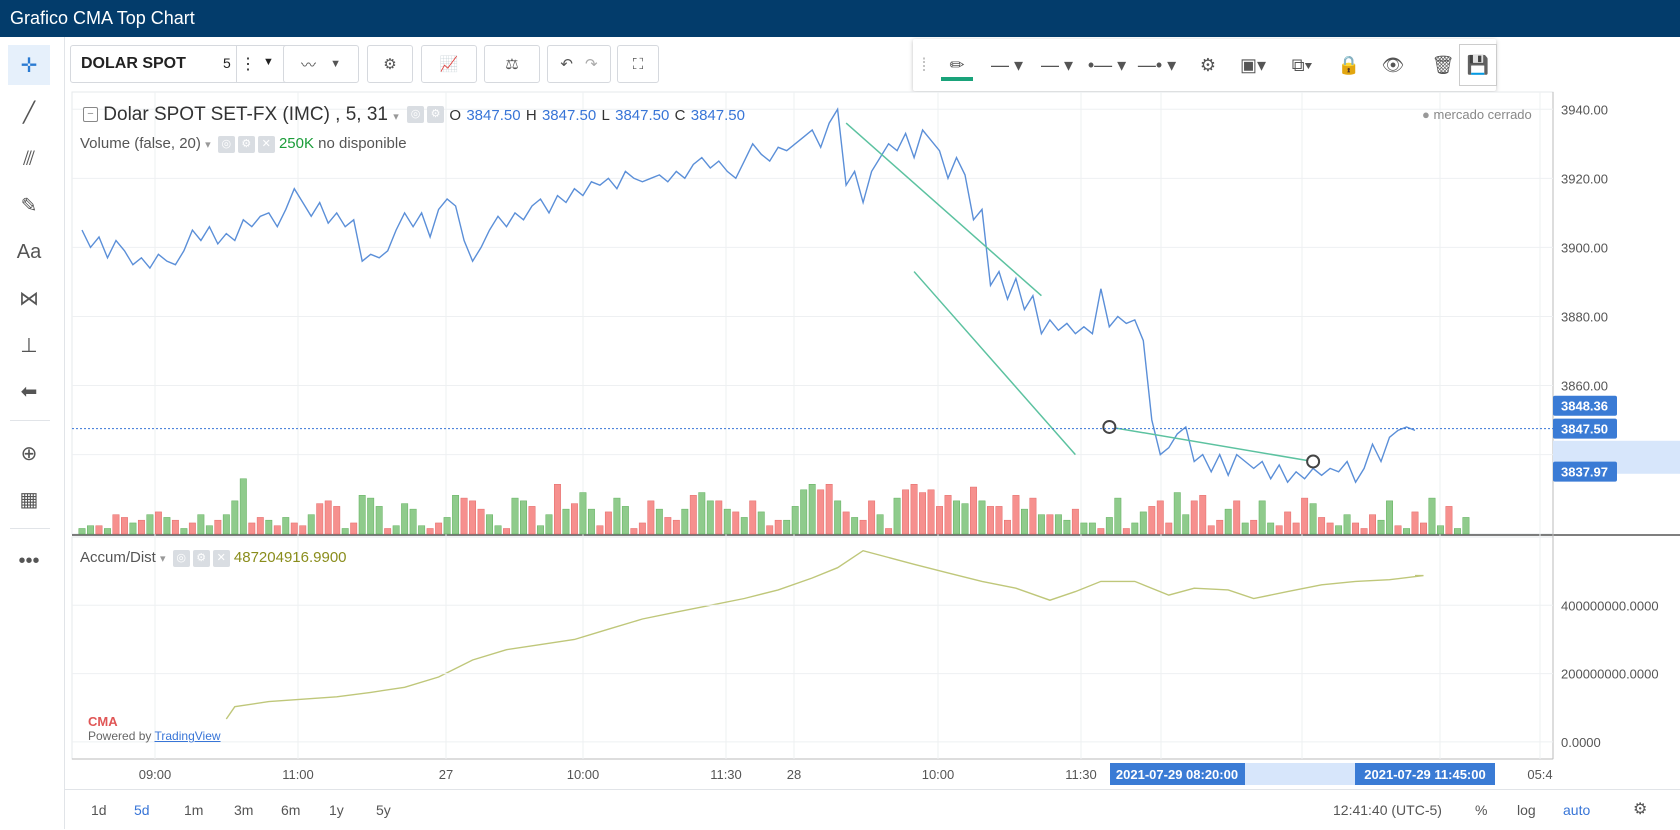  Describe the element at coordinates (1157, 64) in the screenshot. I see `right-end-button: —• ▾` at that location.